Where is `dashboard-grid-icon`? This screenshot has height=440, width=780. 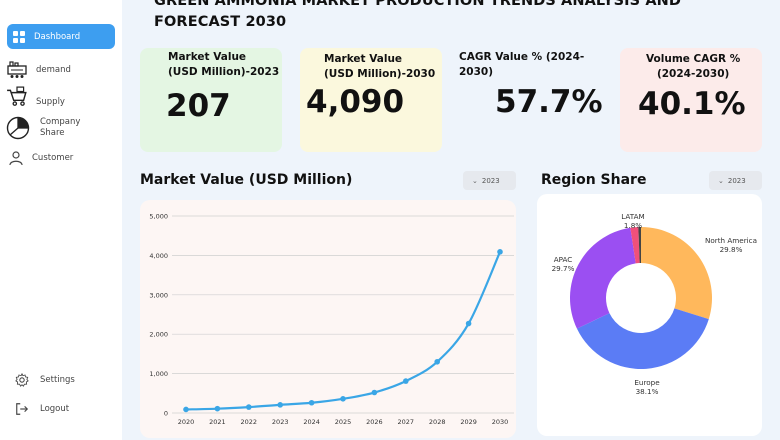
dashboard-grid-icon is located at coordinates (19, 36).